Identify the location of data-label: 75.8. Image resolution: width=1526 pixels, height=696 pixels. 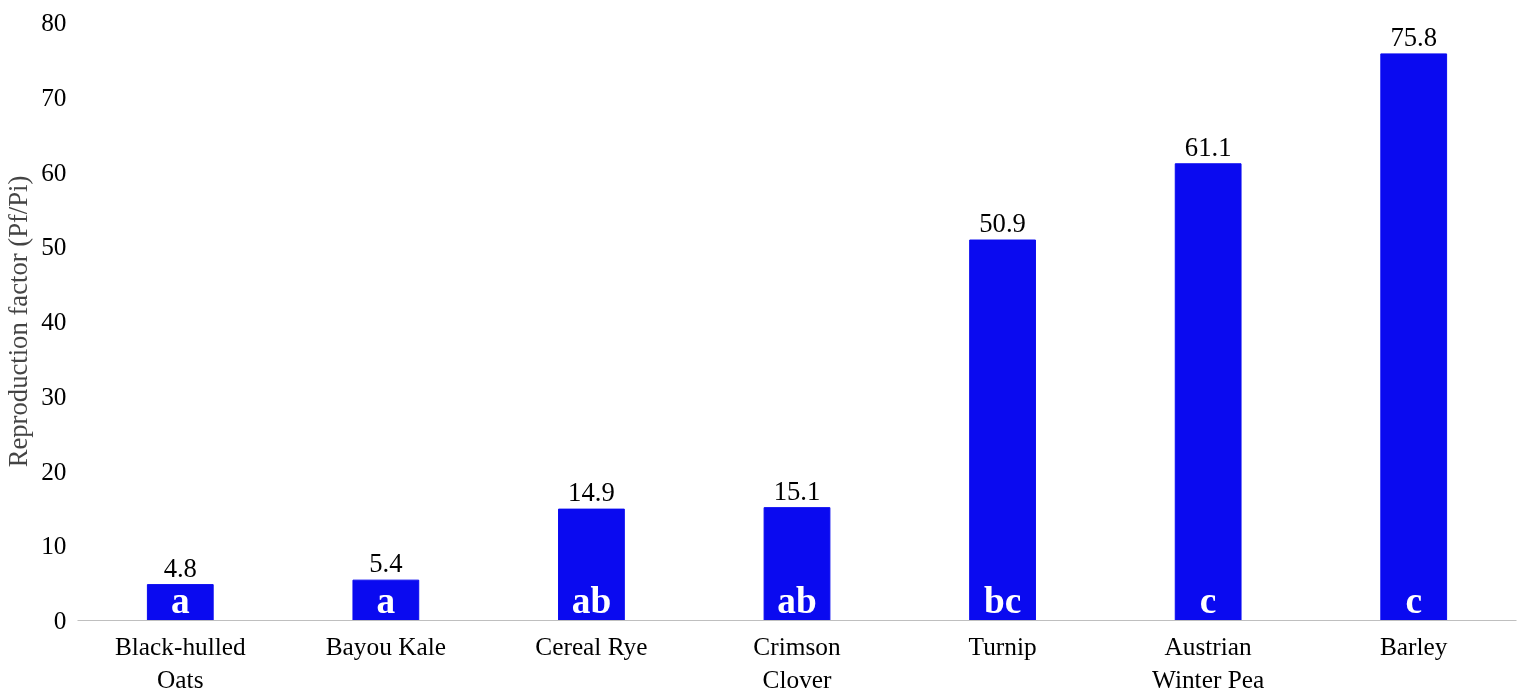
(1414, 36).